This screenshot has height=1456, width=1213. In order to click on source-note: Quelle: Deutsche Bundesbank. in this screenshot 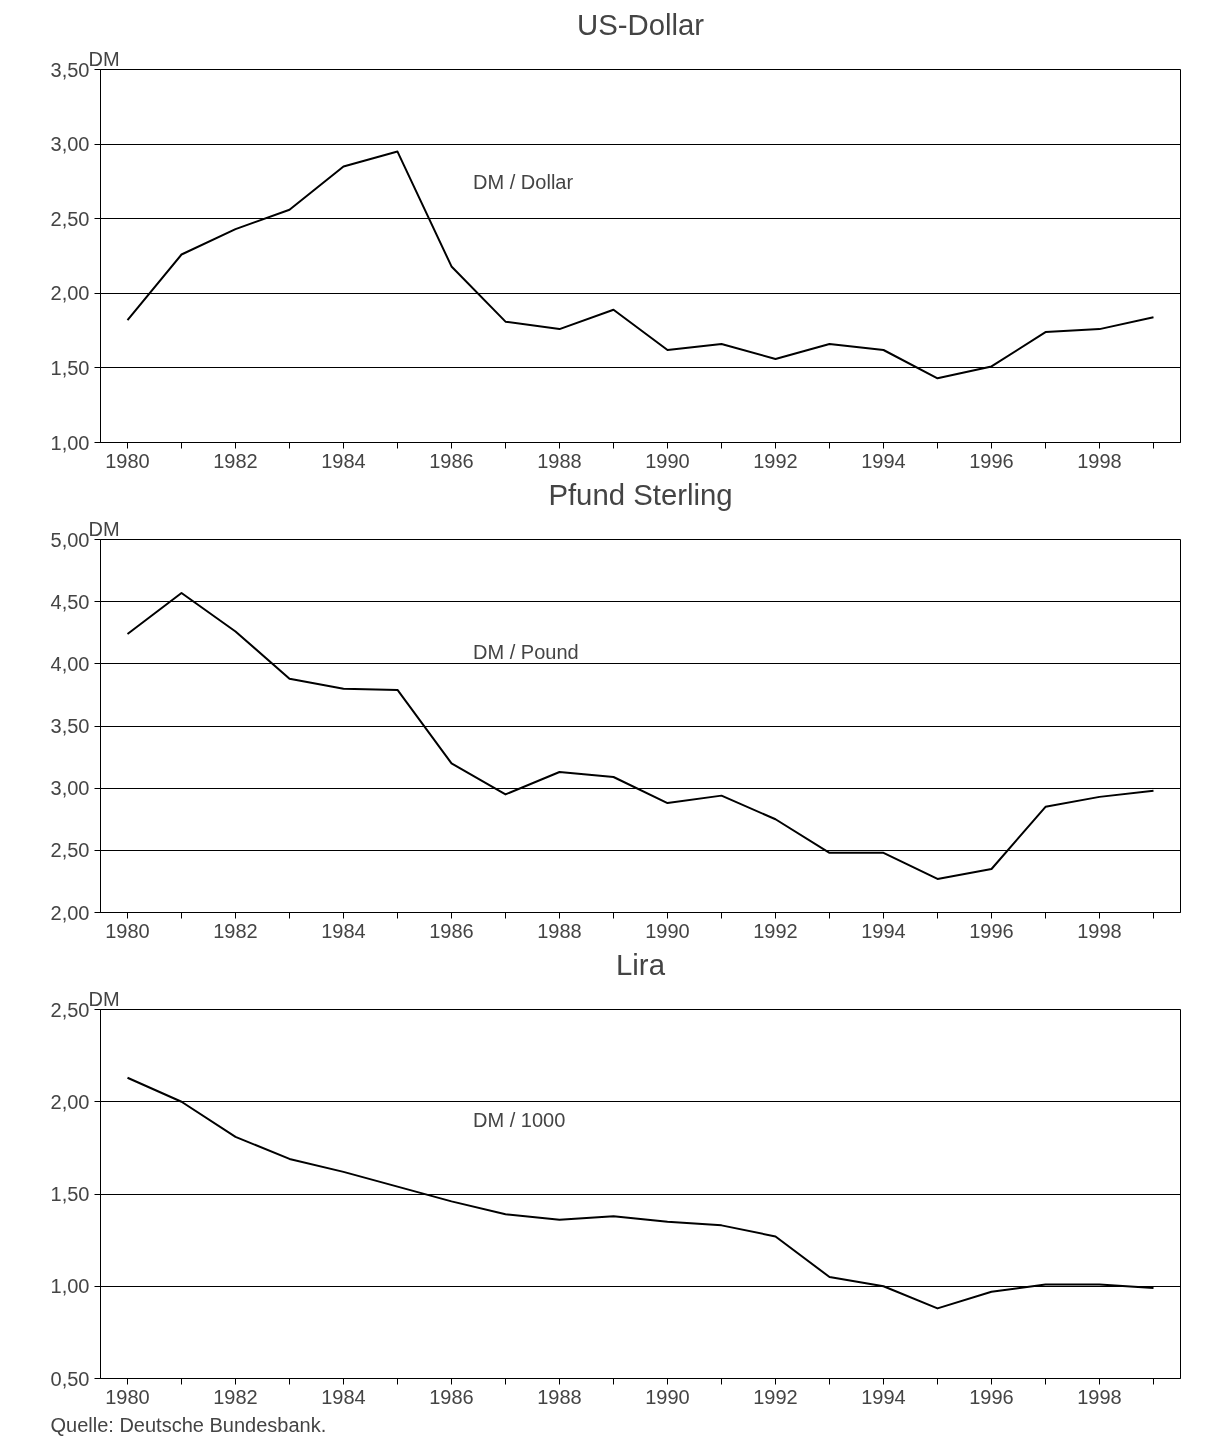, I will do `click(188, 1424)`.